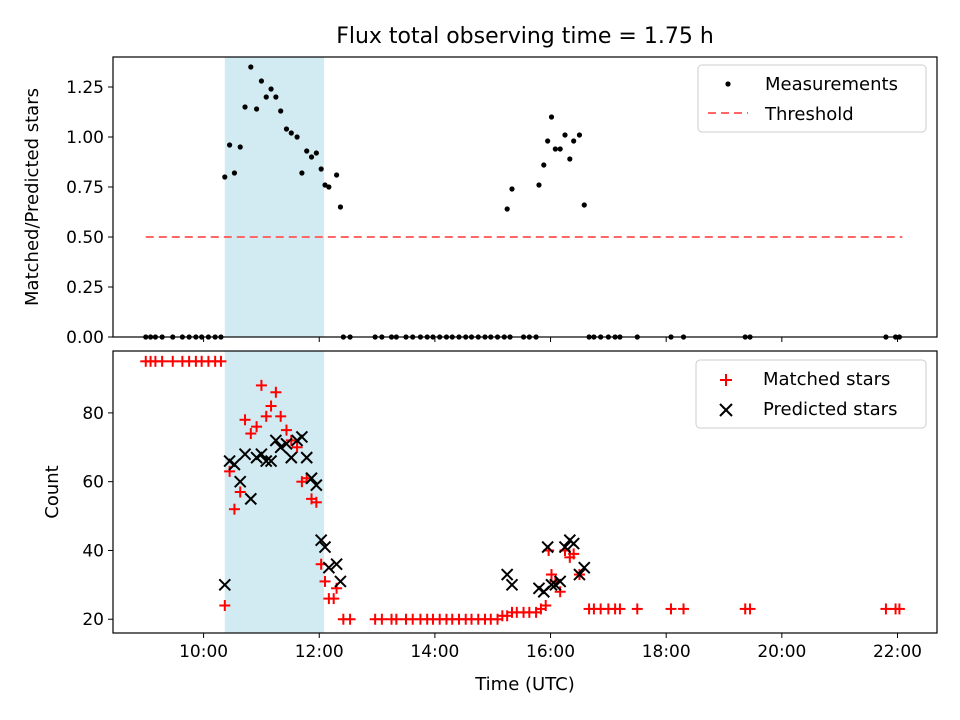  What do you see at coordinates (726, 410) in the screenshot?
I see `legend-predicted-marker` at bounding box center [726, 410].